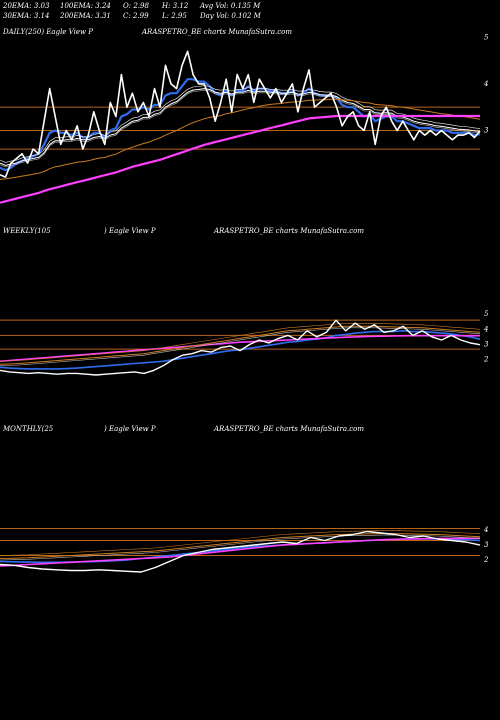 This screenshot has height=720, width=500. Describe the element at coordinates (289, 231) in the screenshot. I see `weekly-panel-source: ARASPETRO_BE charts MunafaSutra.com` at that location.